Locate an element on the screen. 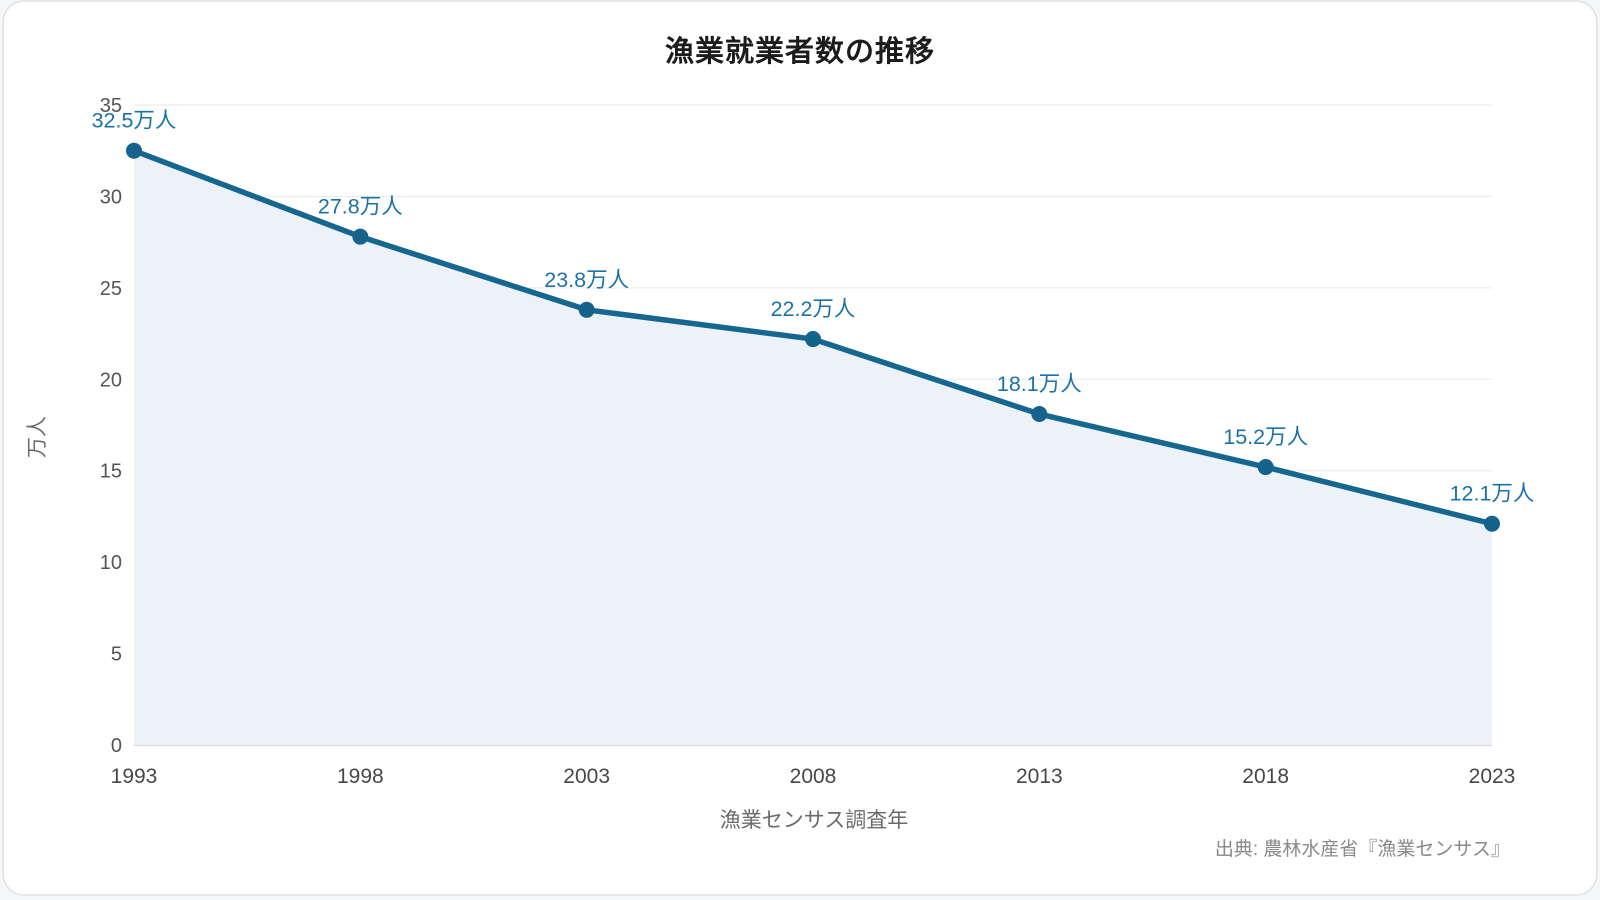  chart-title: 漁業就業者数の推移 is located at coordinates (799, 52).